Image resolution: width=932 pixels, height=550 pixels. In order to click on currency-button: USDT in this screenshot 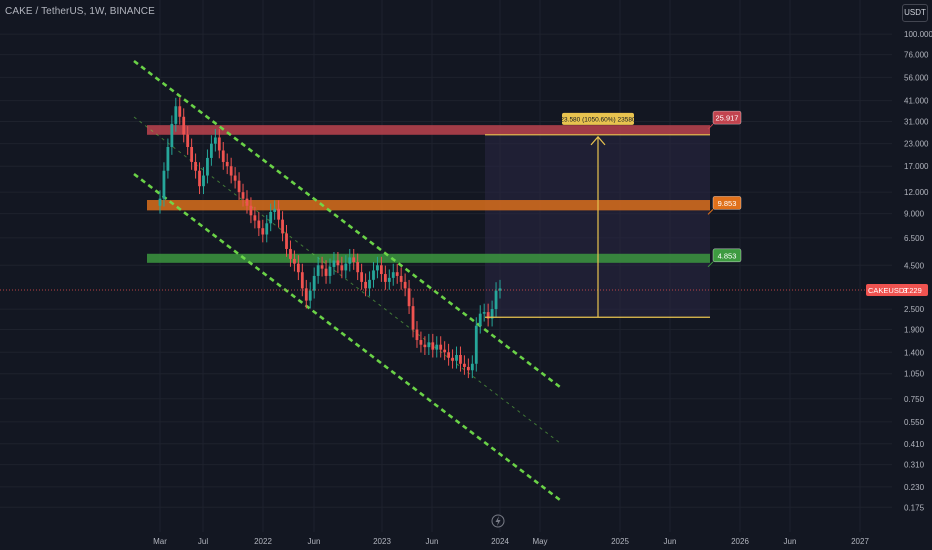, I will do `click(915, 13)`.